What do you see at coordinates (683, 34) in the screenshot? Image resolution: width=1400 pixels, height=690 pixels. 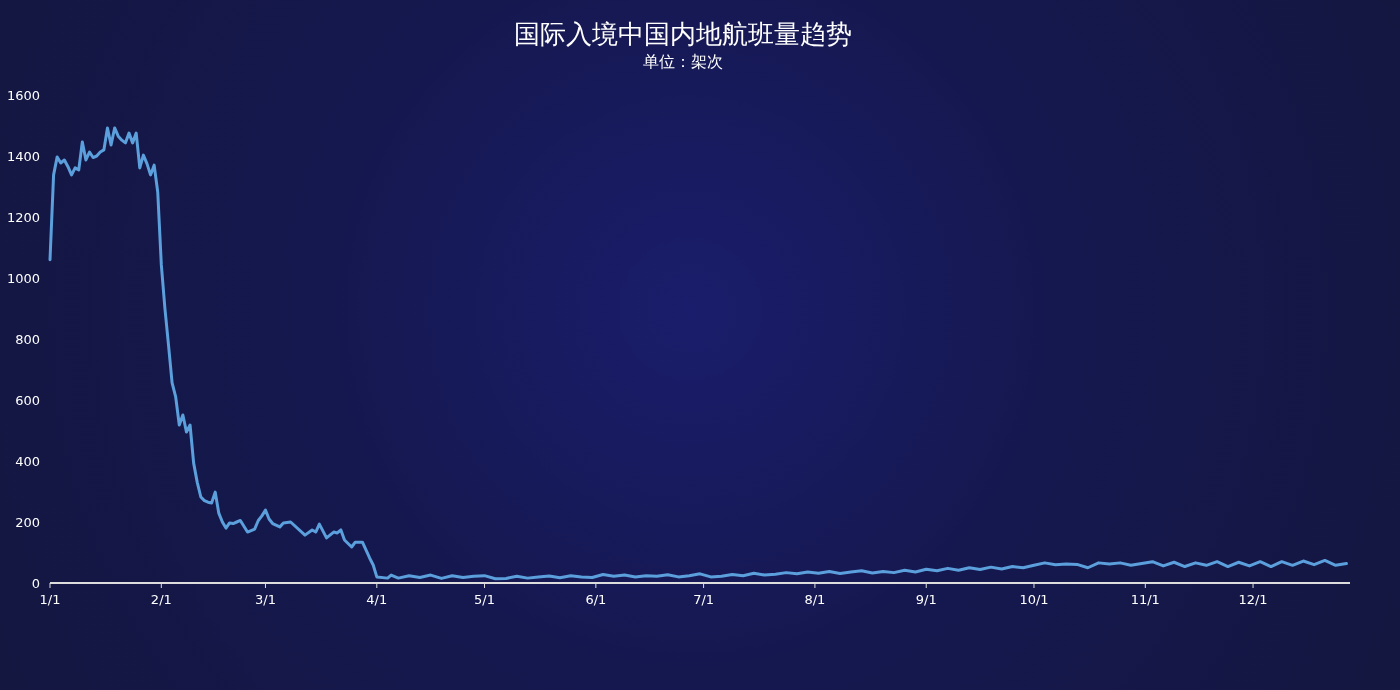 I see `chart-title: 国际入境中国内地航班量趋势` at bounding box center [683, 34].